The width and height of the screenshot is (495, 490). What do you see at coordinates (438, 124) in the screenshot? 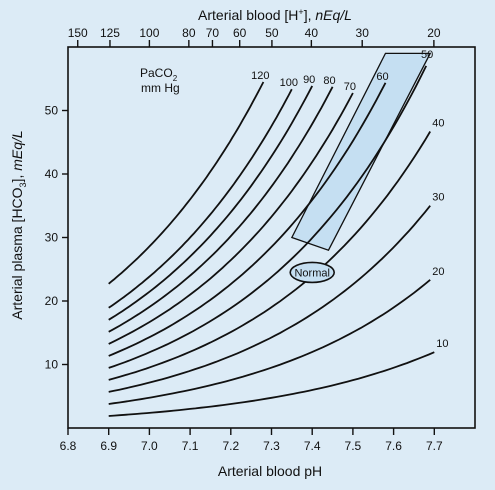
I see `isobar-label-40: 40` at bounding box center [438, 124].